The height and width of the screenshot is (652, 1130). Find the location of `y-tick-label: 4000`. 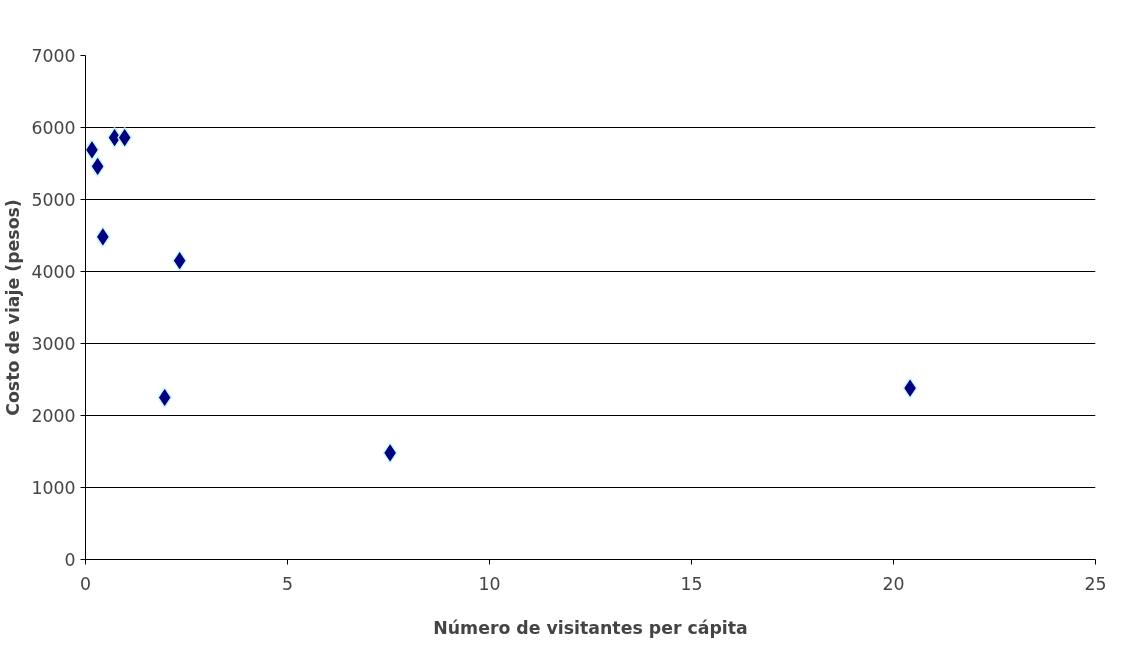

y-tick-label: 4000 is located at coordinates (53, 272).